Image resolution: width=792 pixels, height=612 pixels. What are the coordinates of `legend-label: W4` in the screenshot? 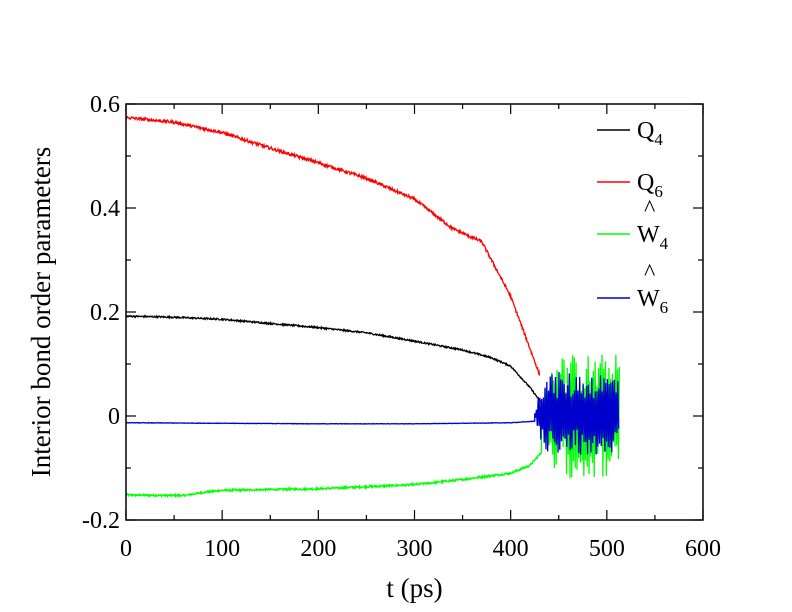 It's located at (653, 237).